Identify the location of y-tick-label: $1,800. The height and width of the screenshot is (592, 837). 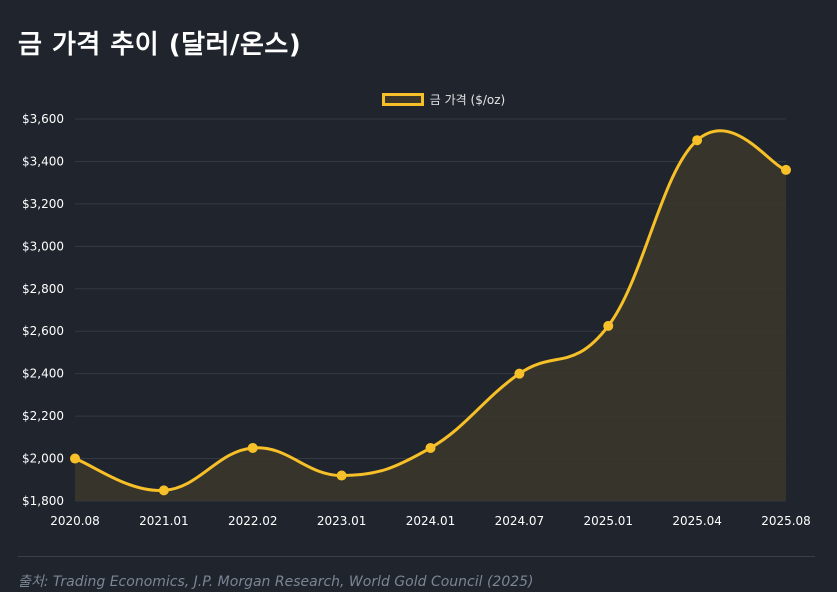
(43, 501).